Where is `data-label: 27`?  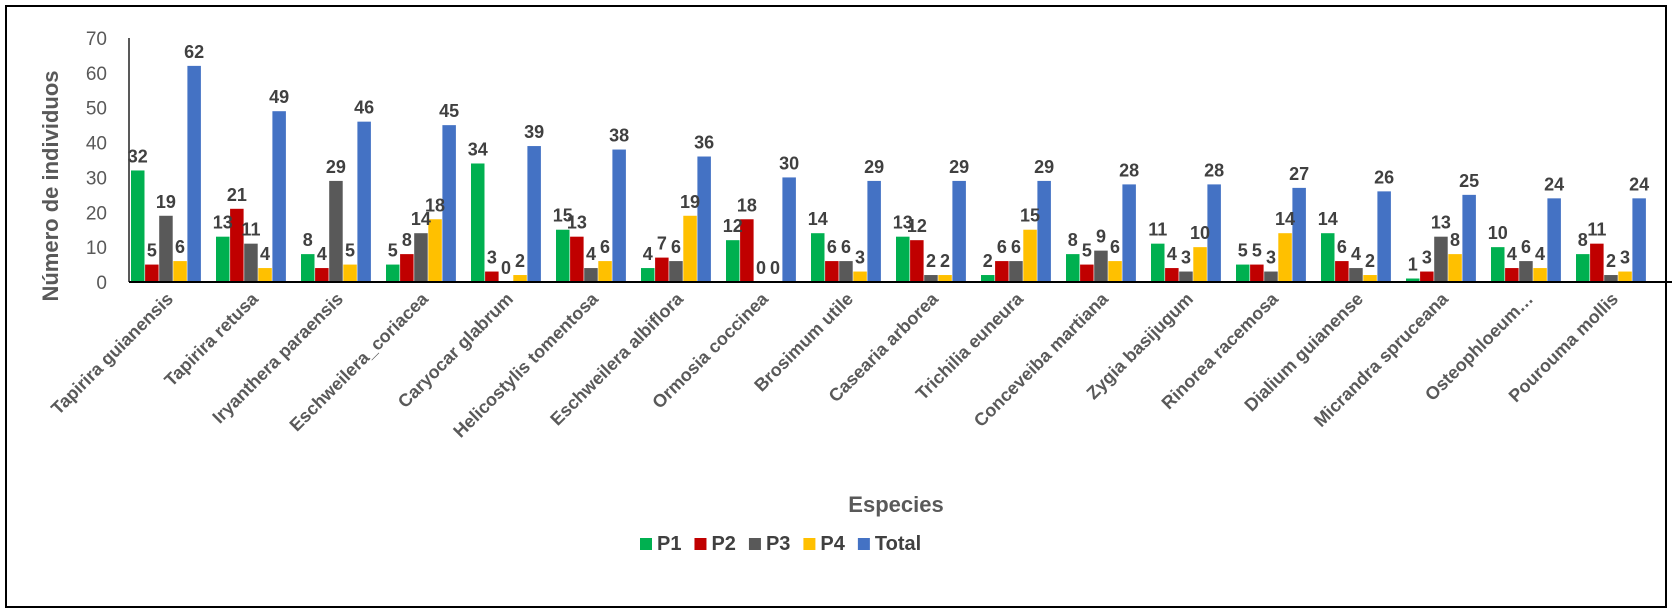 data-label: 27 is located at coordinates (1299, 174).